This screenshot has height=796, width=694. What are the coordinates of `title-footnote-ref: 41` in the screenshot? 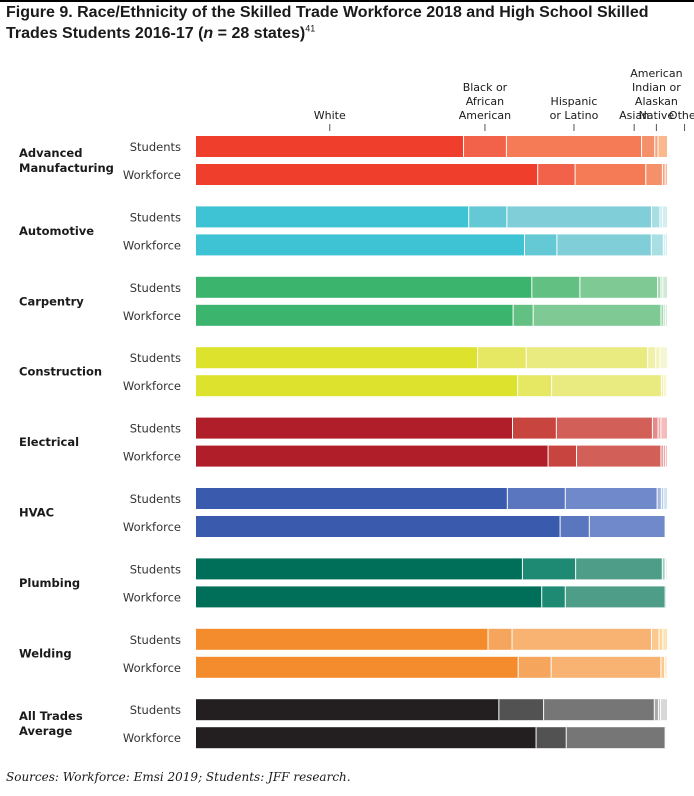 It's located at (310, 28).